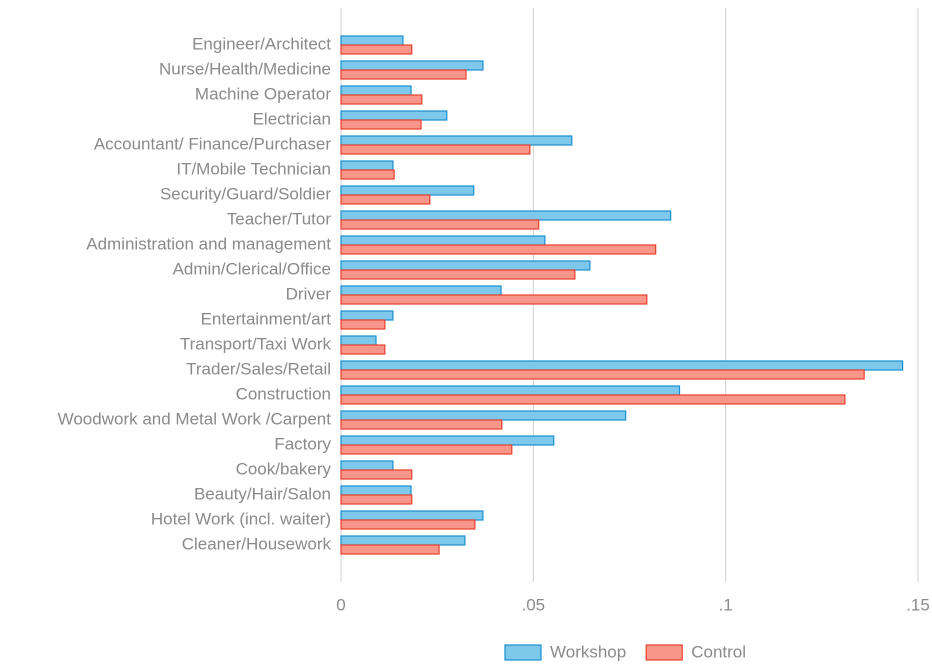 This screenshot has width=932, height=667. What do you see at coordinates (213, 143) in the screenshot?
I see `y-tick-label: Accountant/ Finance/Purchaser` at bounding box center [213, 143].